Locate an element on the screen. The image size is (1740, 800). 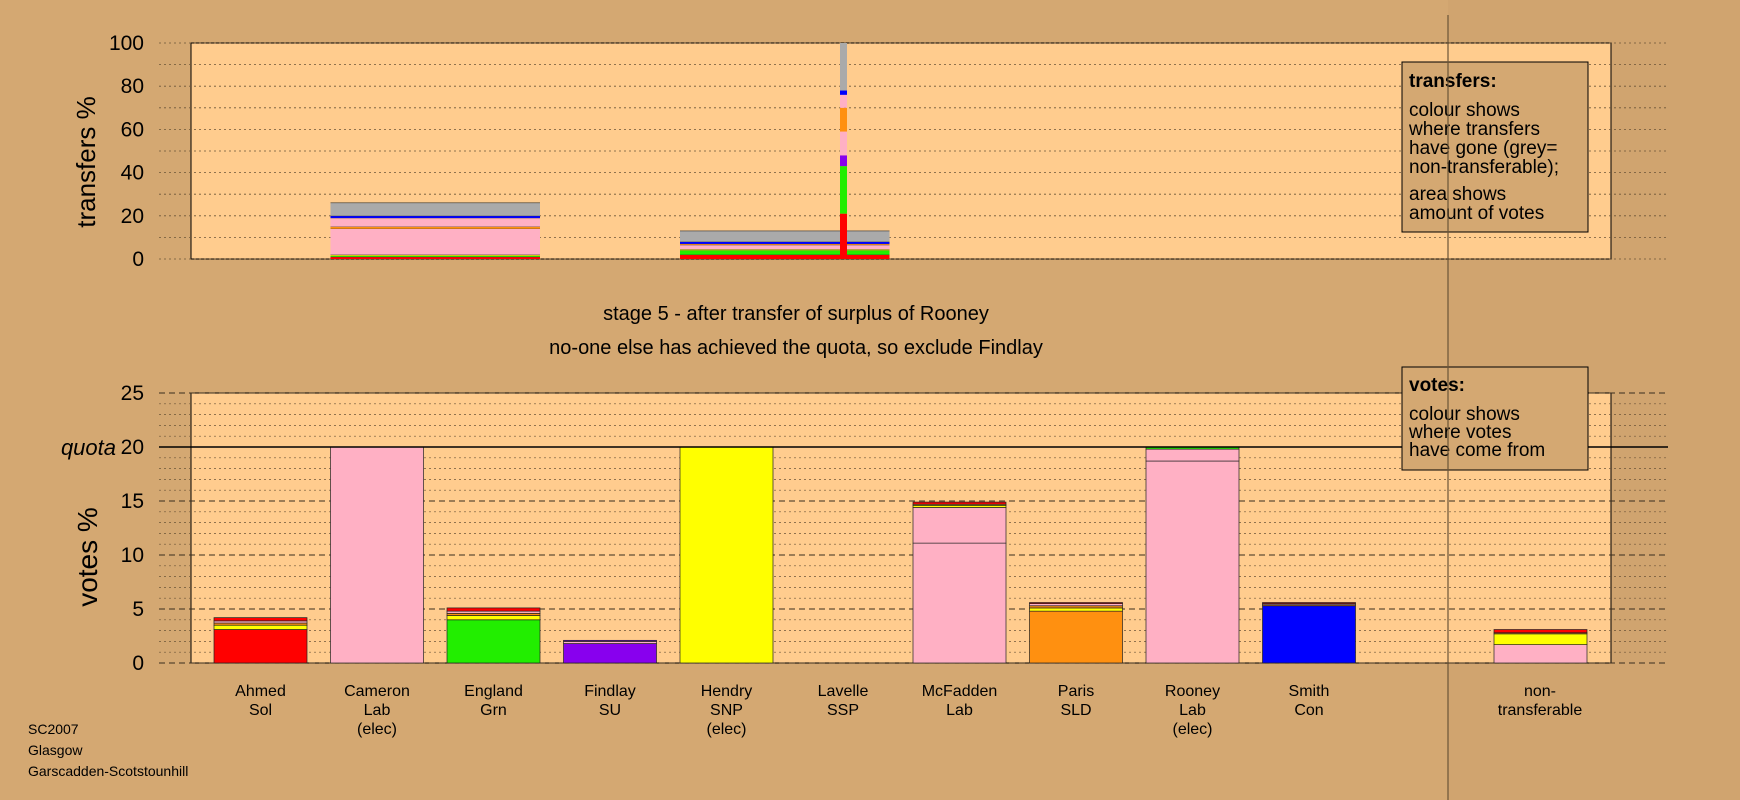
transfers-y-tick-label: 100 is located at coordinates (126, 43).